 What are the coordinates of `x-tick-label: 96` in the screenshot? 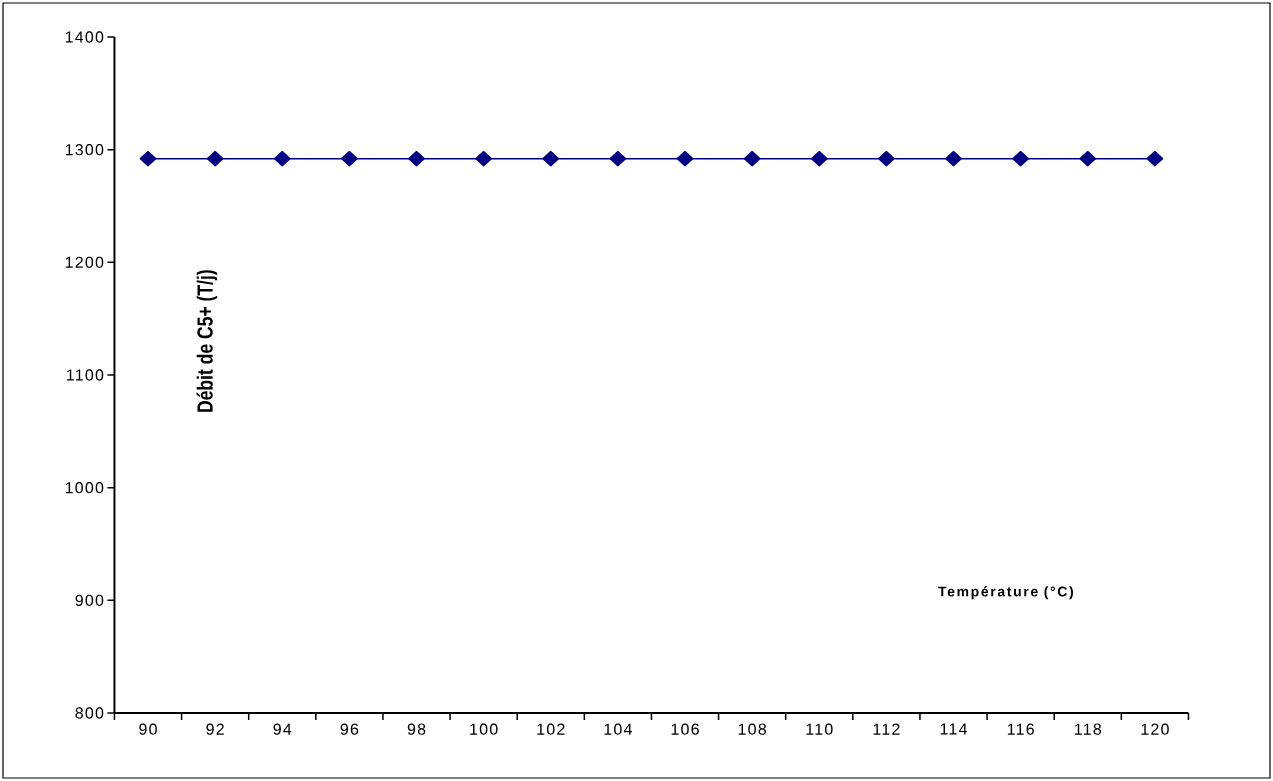 It's located at (349, 729).